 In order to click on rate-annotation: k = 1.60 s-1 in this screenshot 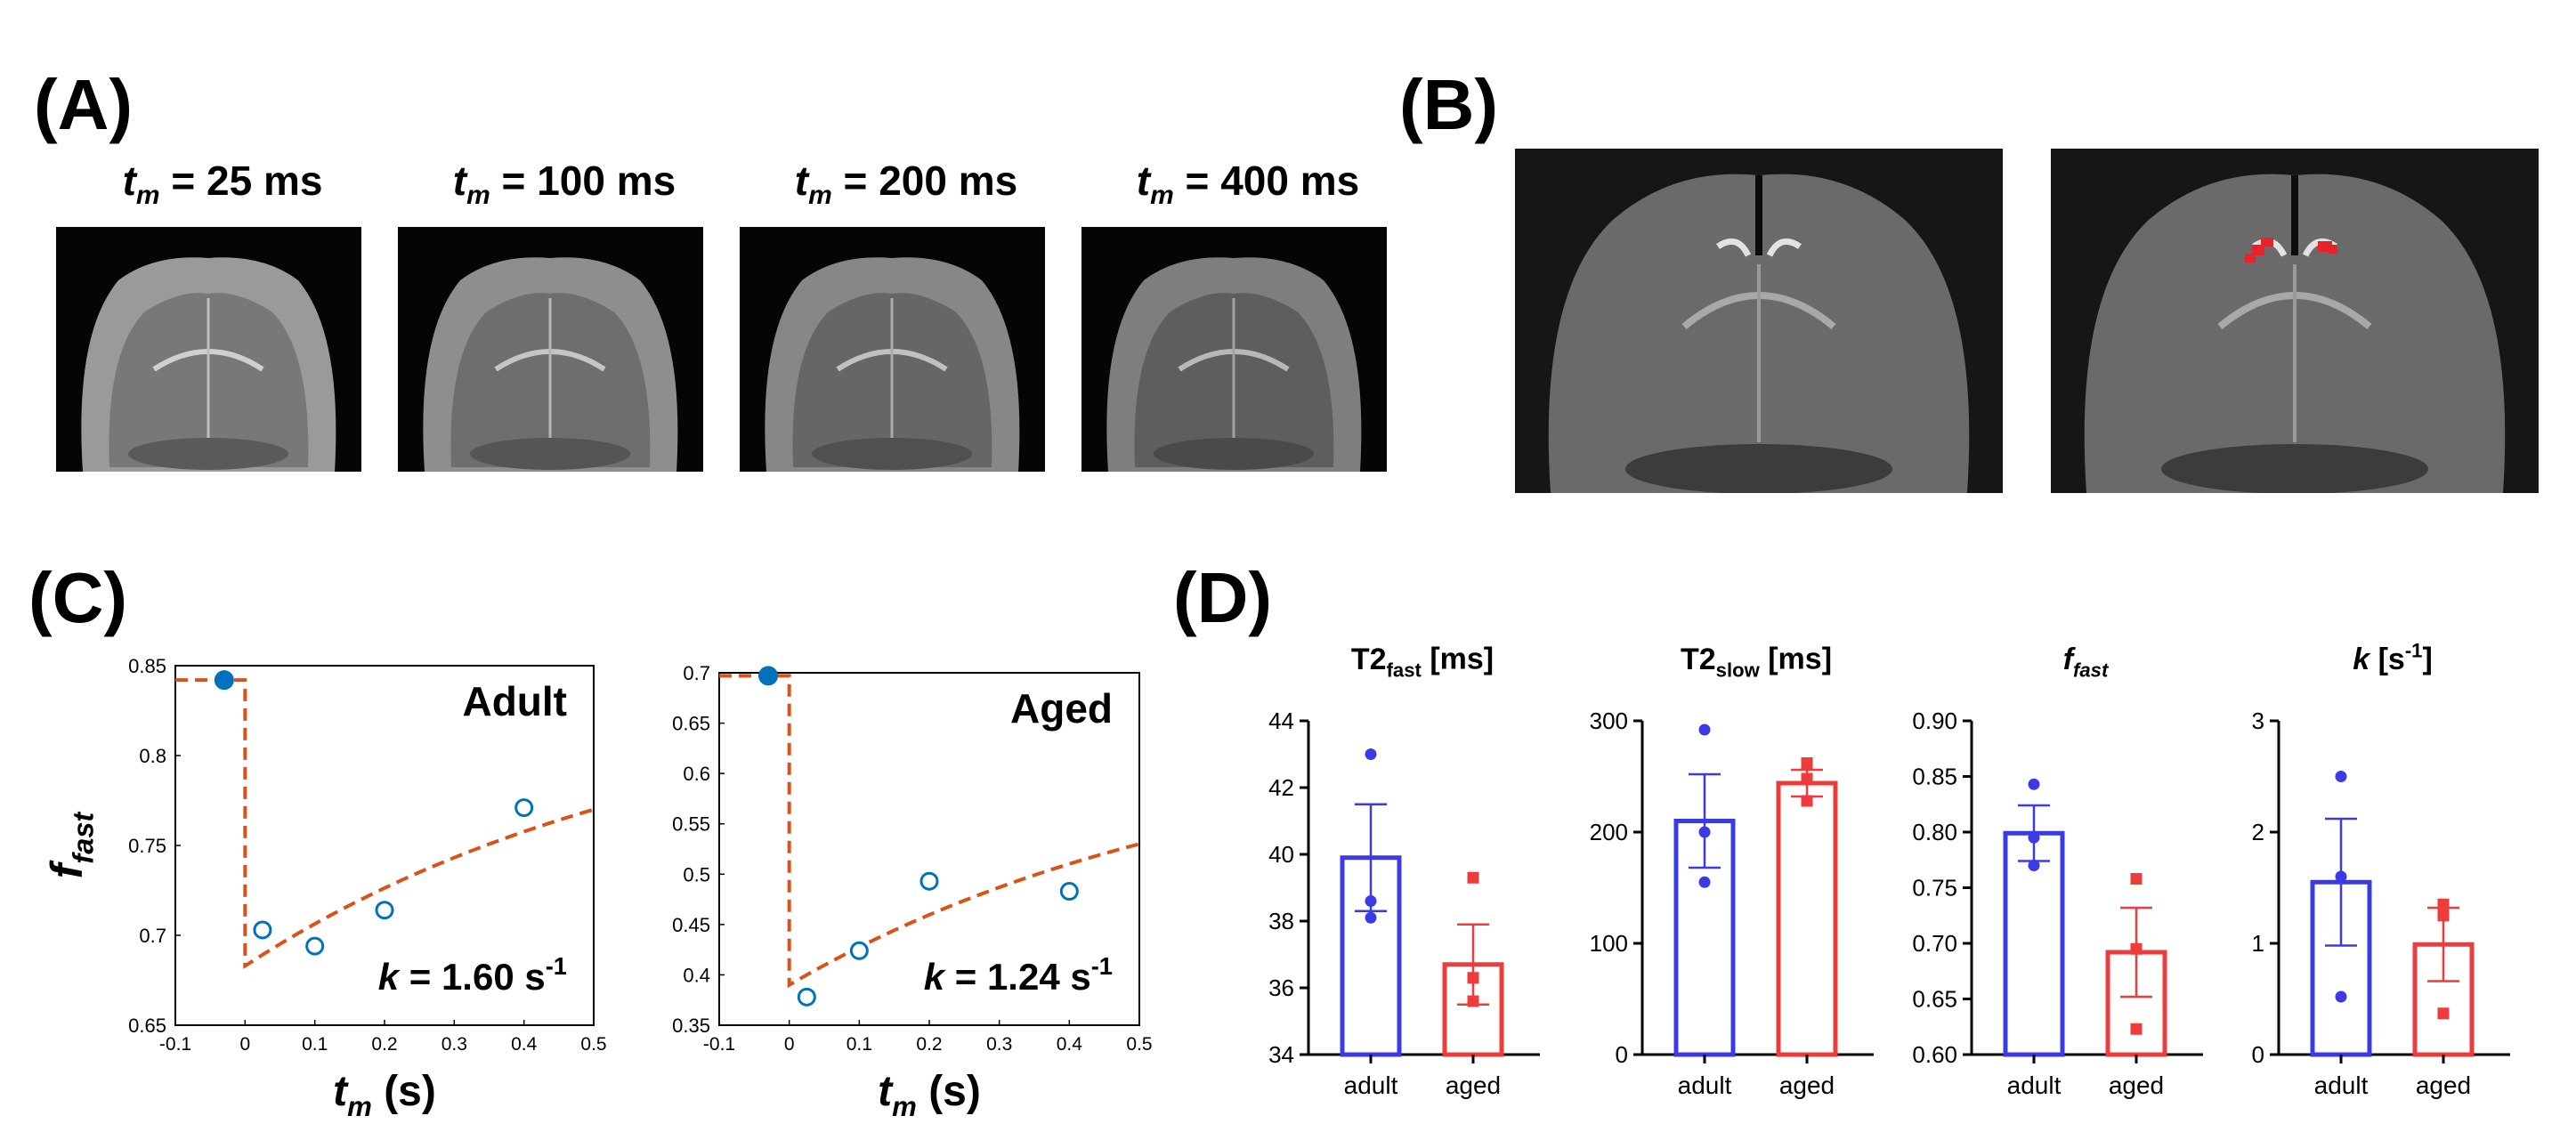, I will do `click(473, 975)`.